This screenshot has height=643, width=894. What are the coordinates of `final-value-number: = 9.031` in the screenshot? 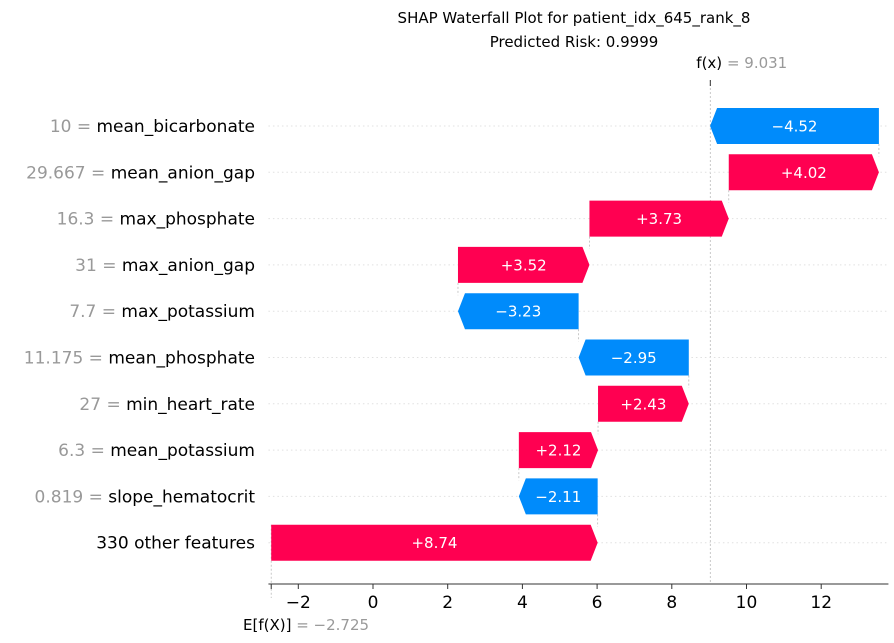 It's located at (757, 63).